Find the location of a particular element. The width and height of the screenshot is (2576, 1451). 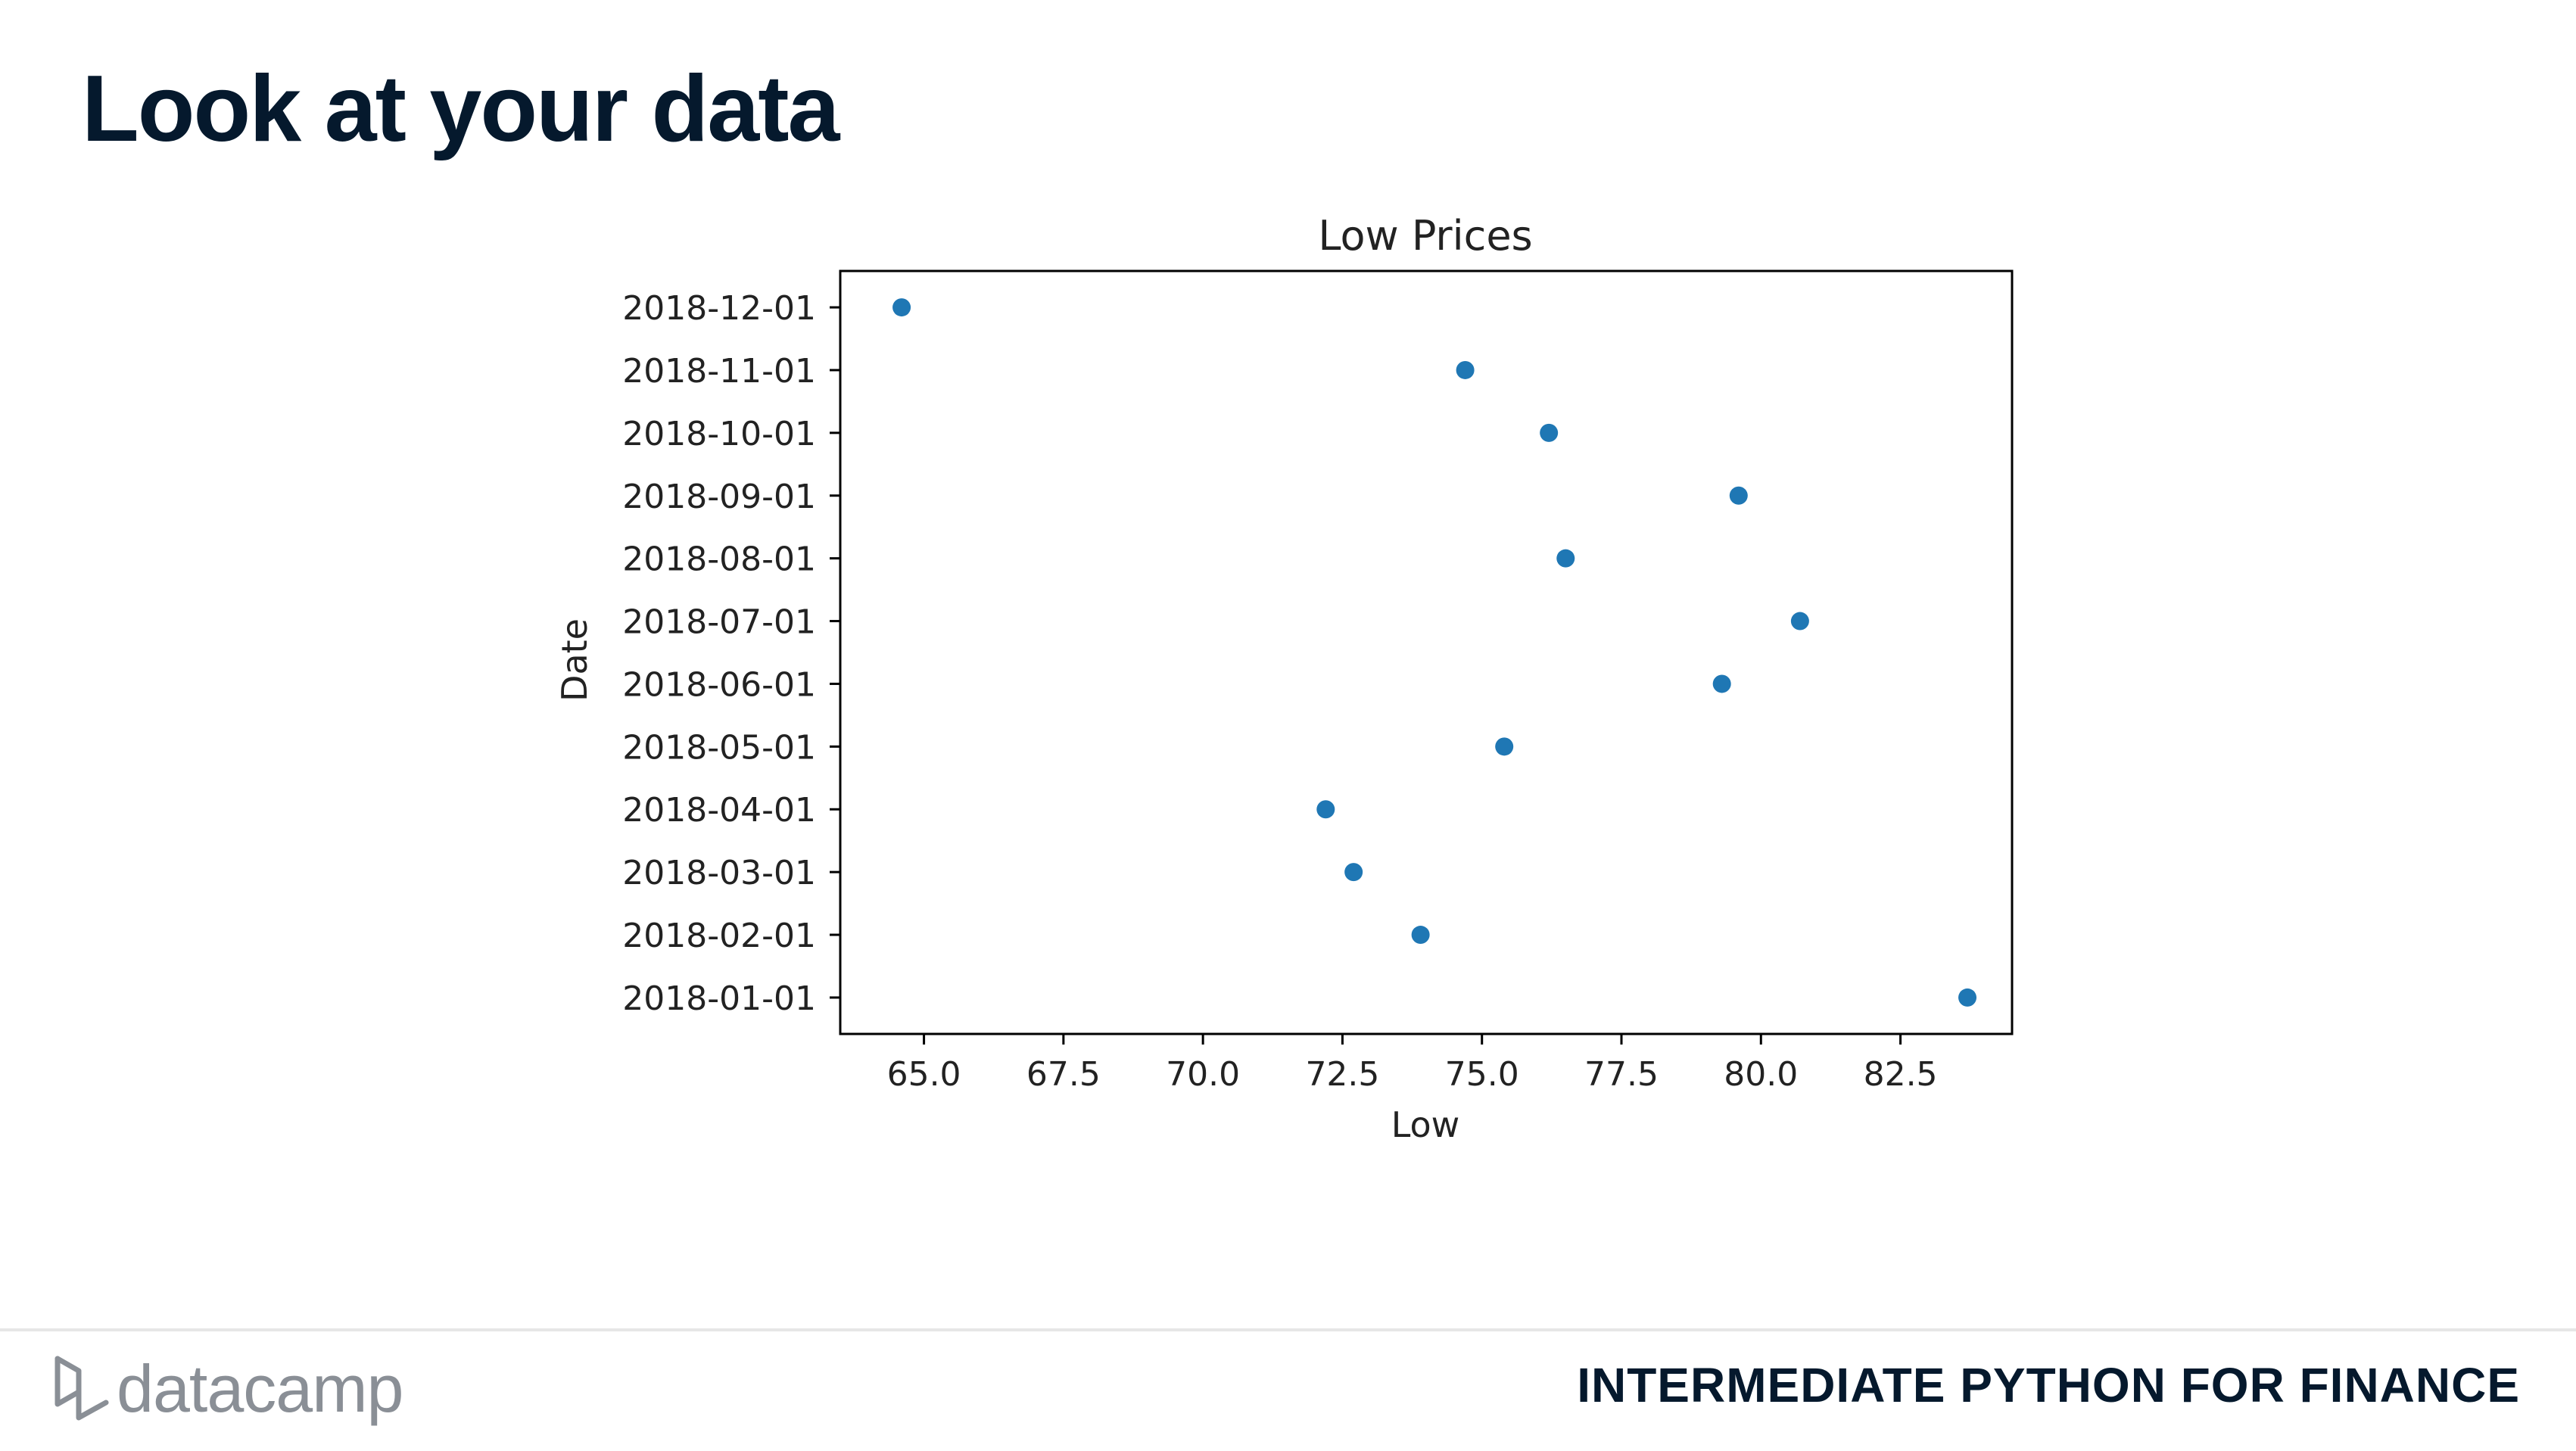

y-tick-label: 2018-11-01 is located at coordinates (719, 371).